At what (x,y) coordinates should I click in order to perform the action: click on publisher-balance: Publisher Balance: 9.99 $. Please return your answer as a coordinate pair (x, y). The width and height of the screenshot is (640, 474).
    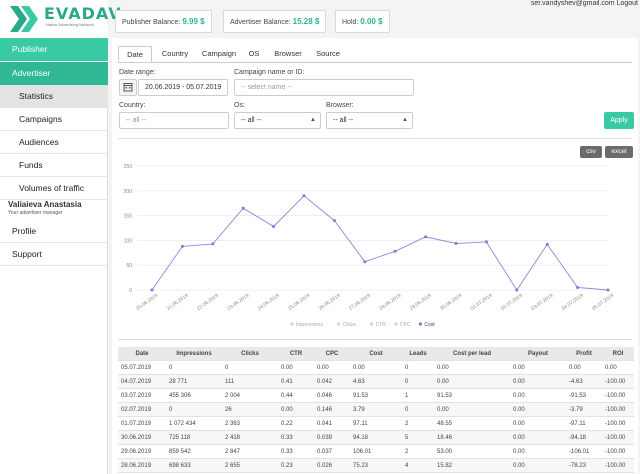
    Looking at the image, I should click on (163, 21).